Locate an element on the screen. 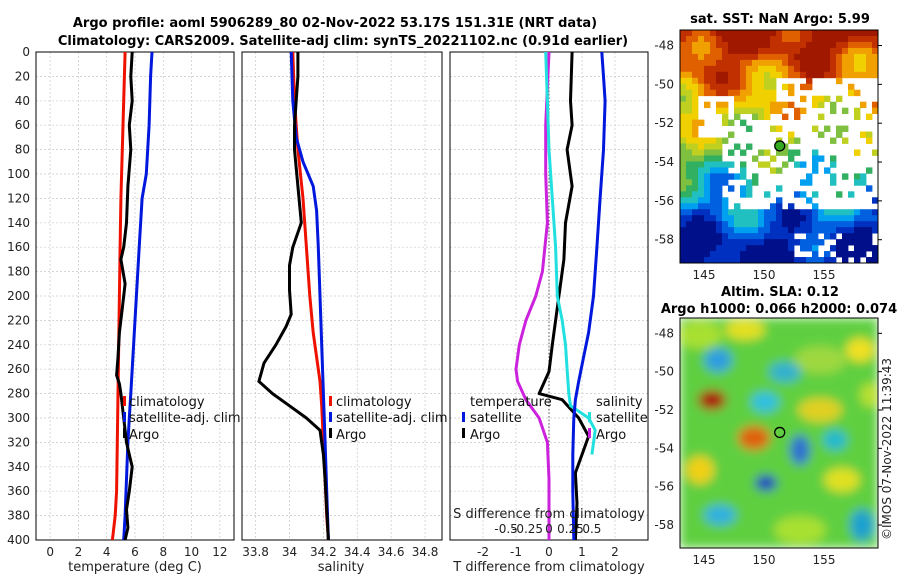 The image size is (900, 580). y-tick-label: 160 is located at coordinates (18, 247).